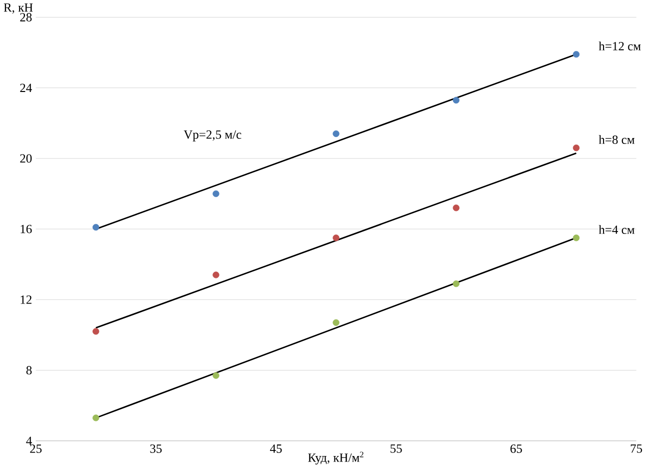  What do you see at coordinates (396, 448) in the screenshot?
I see `x-tick-label: 55` at bounding box center [396, 448].